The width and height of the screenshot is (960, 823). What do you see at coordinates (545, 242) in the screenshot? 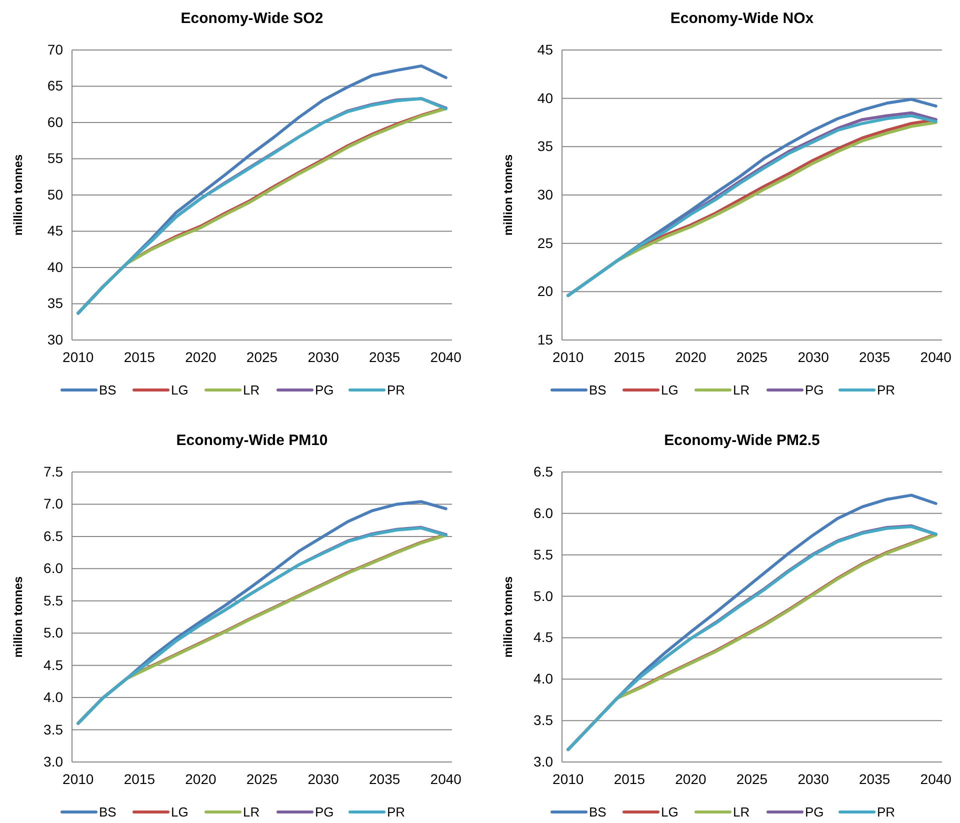
I see `y-tick-label: 25` at bounding box center [545, 242].